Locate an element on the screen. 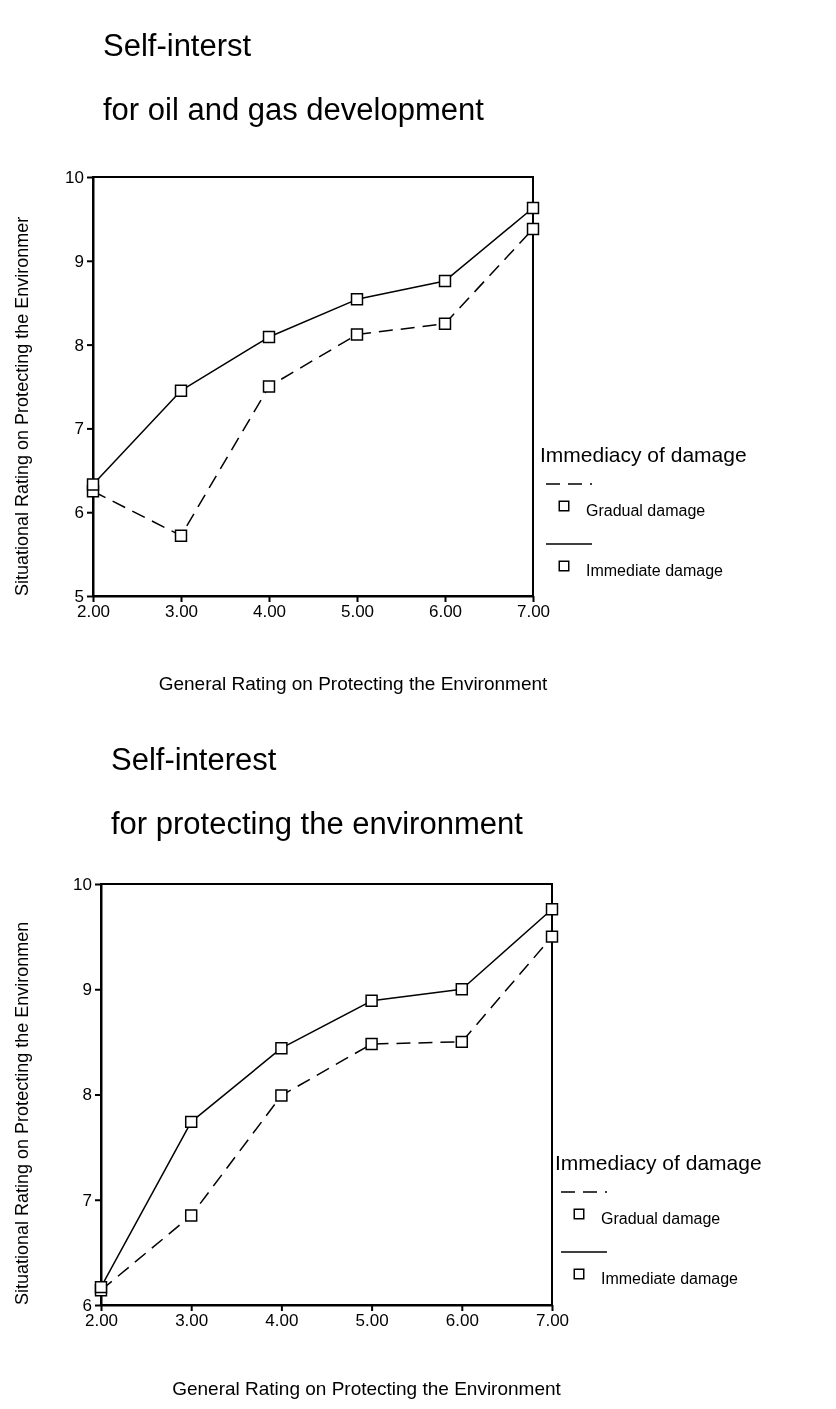 The image size is (836, 1409). chart-title: Self-interst is located at coordinates (177, 45).